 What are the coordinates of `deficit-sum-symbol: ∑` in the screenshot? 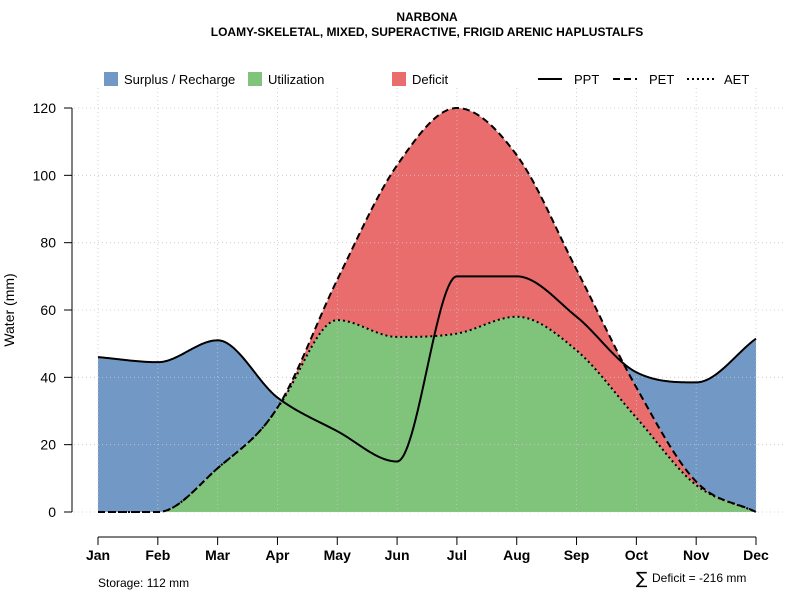 It's located at (642, 579).